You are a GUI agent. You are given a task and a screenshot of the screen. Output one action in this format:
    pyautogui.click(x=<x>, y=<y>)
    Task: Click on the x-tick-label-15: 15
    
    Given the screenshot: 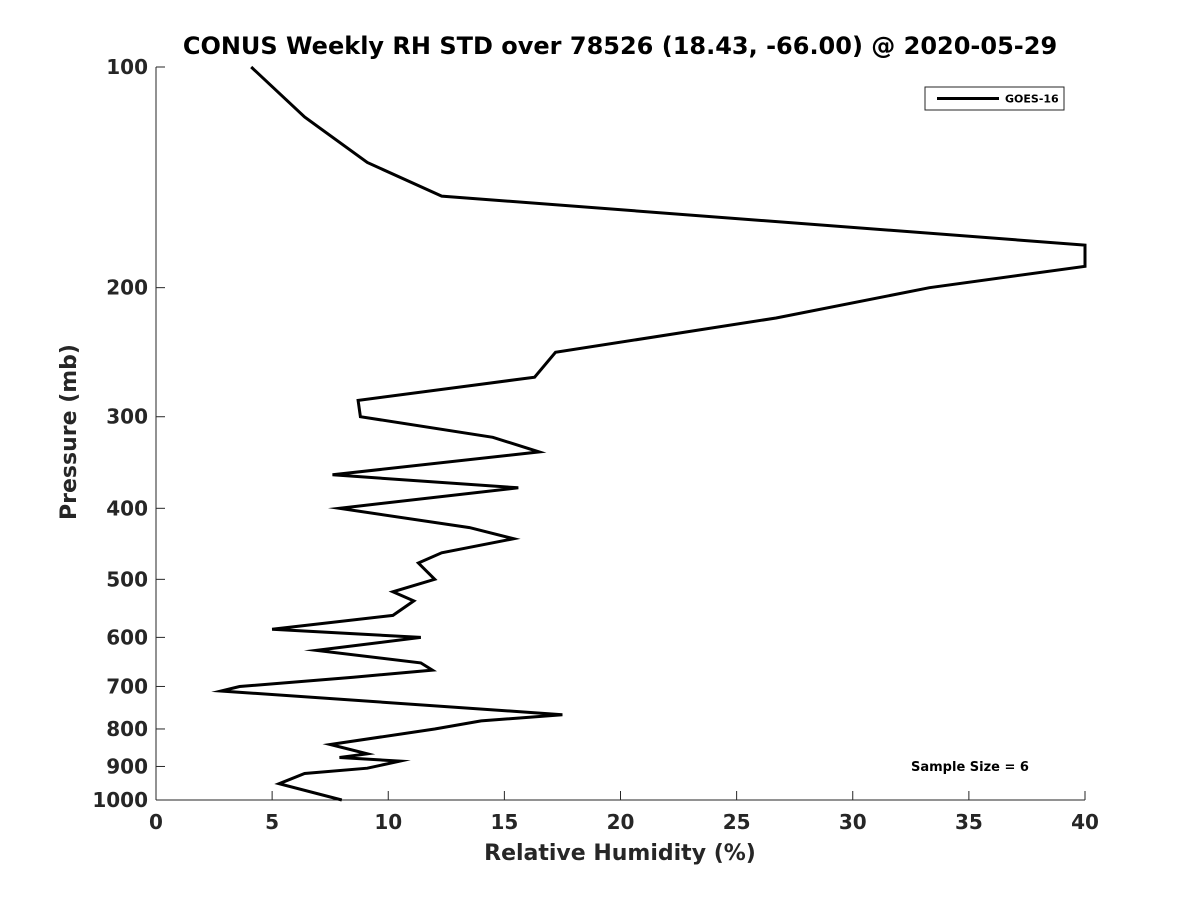 What is the action you would take?
    pyautogui.click(x=504, y=822)
    